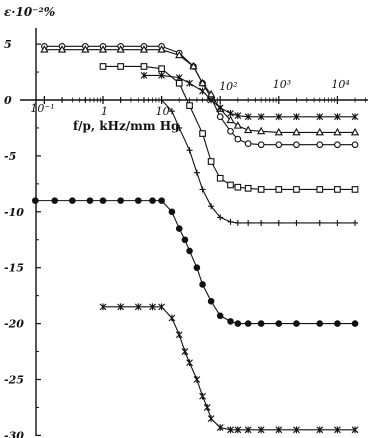  Describe the element at coordinates (14, 268) in the screenshot. I see `y-tick-label: -15` at that location.